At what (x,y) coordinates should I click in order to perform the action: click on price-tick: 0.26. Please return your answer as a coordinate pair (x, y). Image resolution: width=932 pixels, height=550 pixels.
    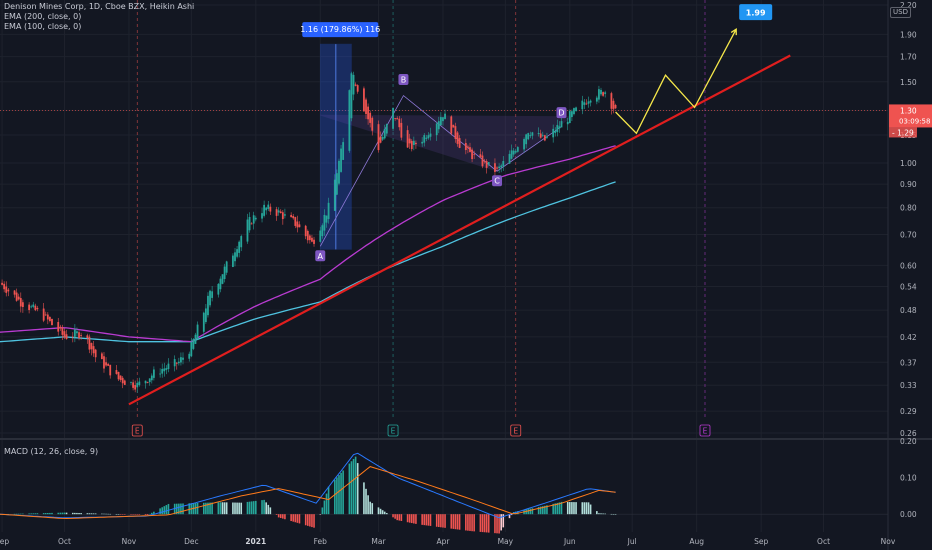
    Looking at the image, I should click on (908, 433).